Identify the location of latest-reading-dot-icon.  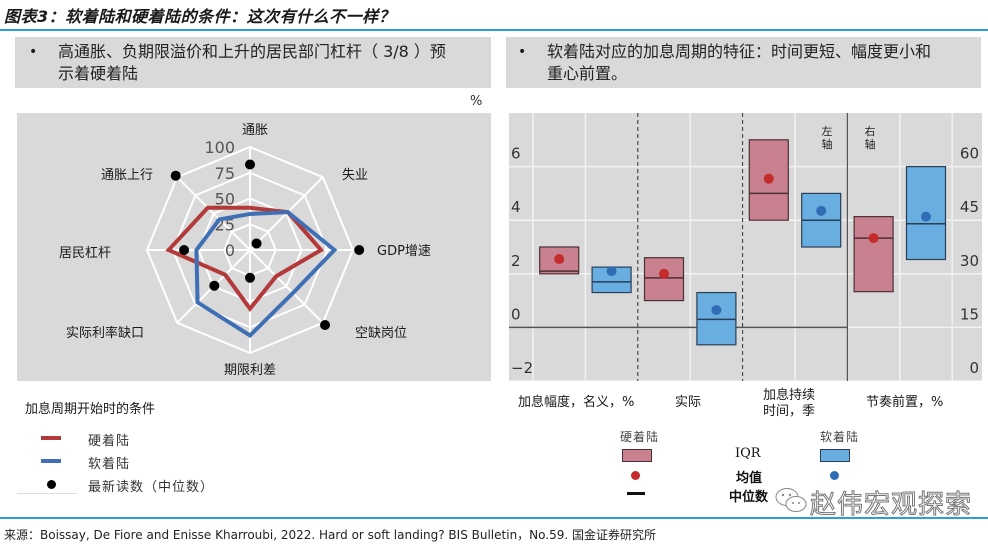
(51, 484).